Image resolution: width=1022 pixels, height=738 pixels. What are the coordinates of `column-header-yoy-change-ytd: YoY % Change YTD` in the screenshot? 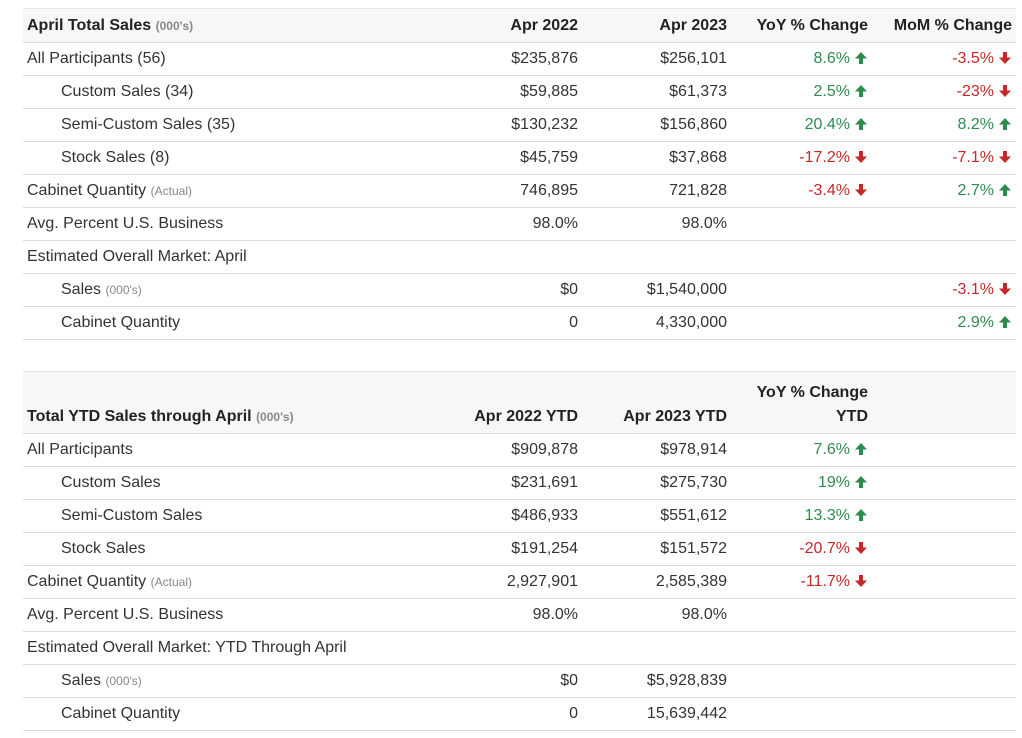 It's located at (801, 402).